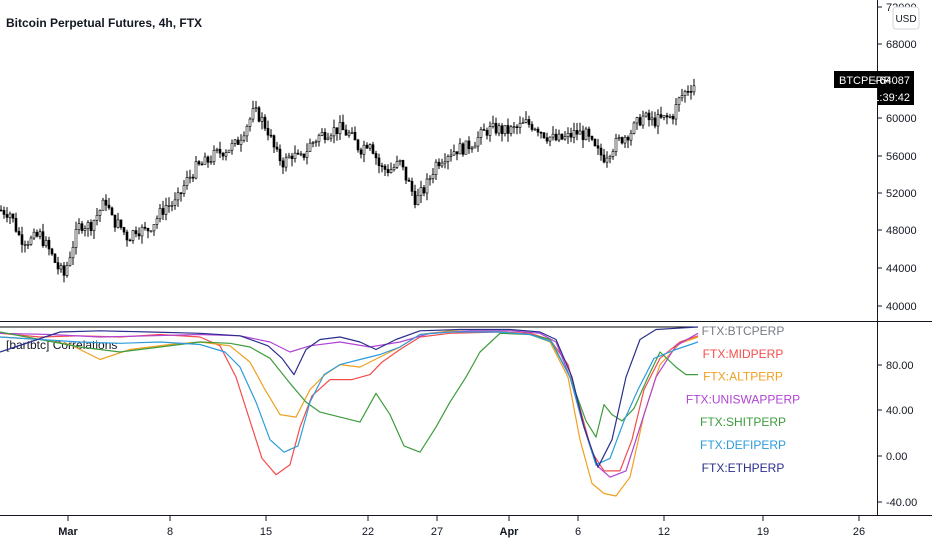 The width and height of the screenshot is (932, 550). What do you see at coordinates (896, 457) in the screenshot?
I see `correlation-tick-label: 0.00` at bounding box center [896, 457].